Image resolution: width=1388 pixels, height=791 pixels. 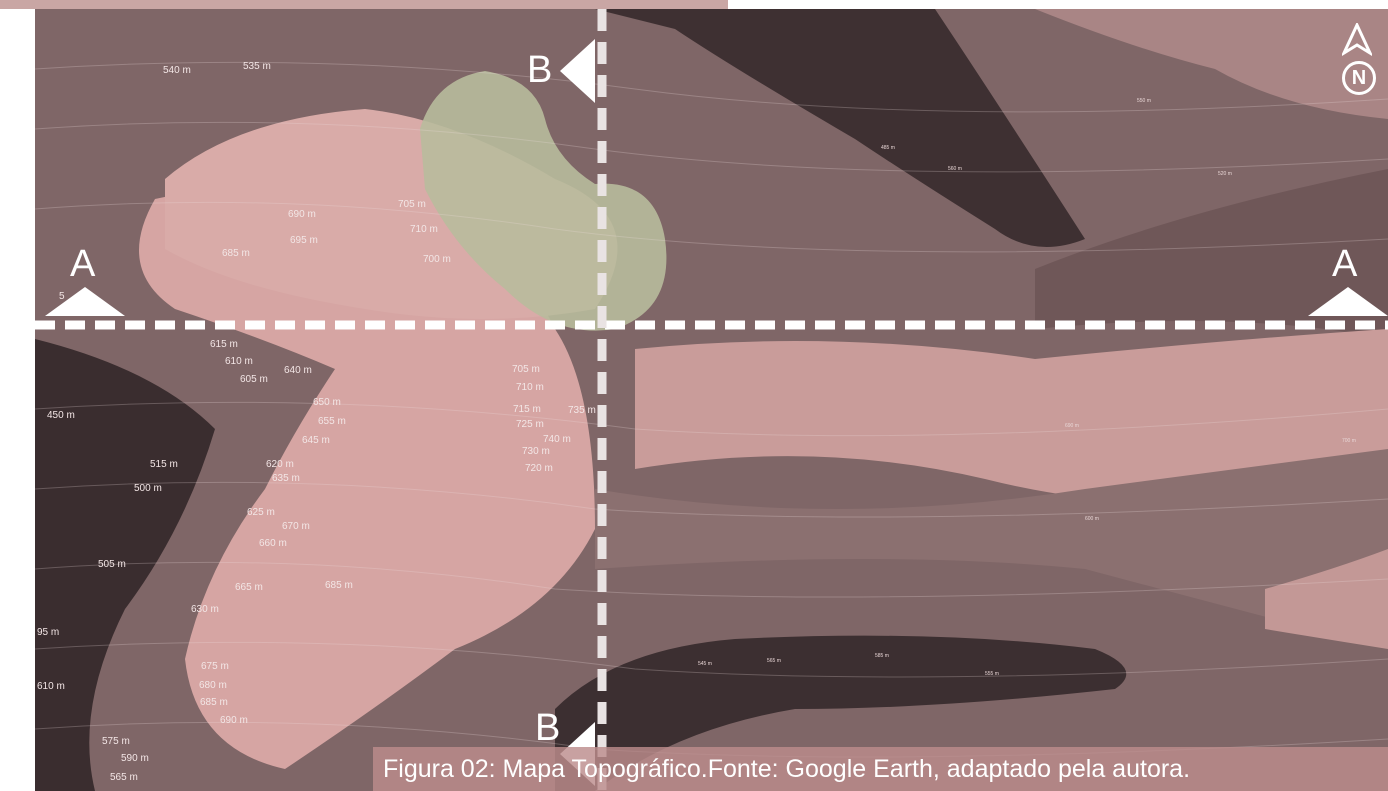 I want to click on elevation-label-small: 585 m, so click(x=882, y=656).